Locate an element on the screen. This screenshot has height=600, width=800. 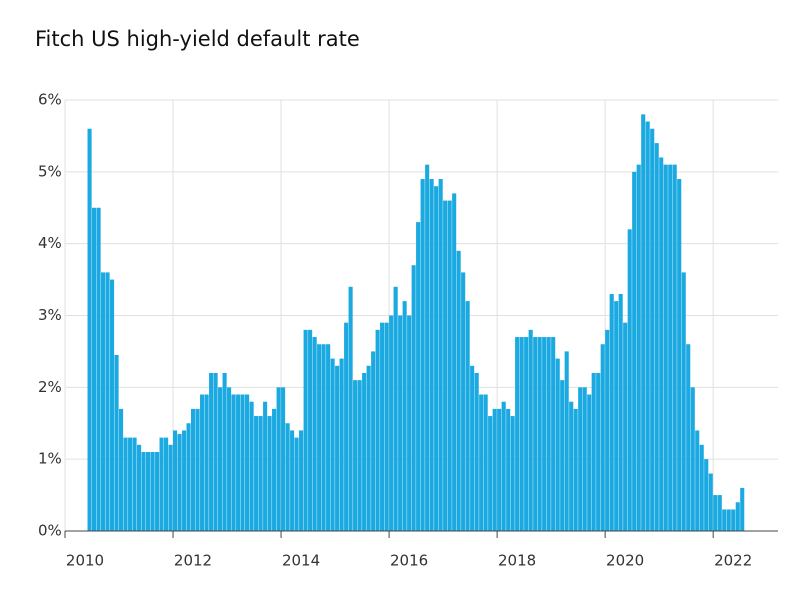
x-tick-label: 2018 is located at coordinates (517, 561).